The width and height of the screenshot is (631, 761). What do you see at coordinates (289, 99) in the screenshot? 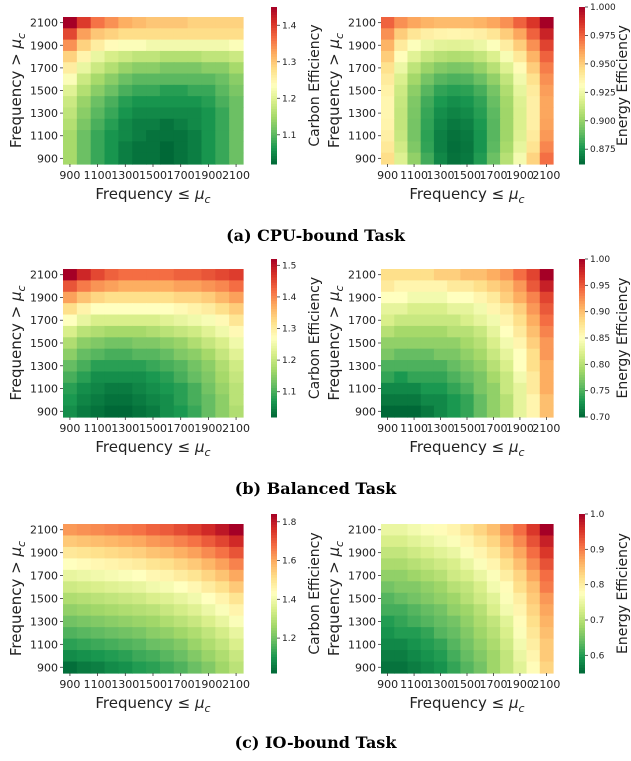
I see `colorbar-tick-label: 1.2` at bounding box center [289, 99].